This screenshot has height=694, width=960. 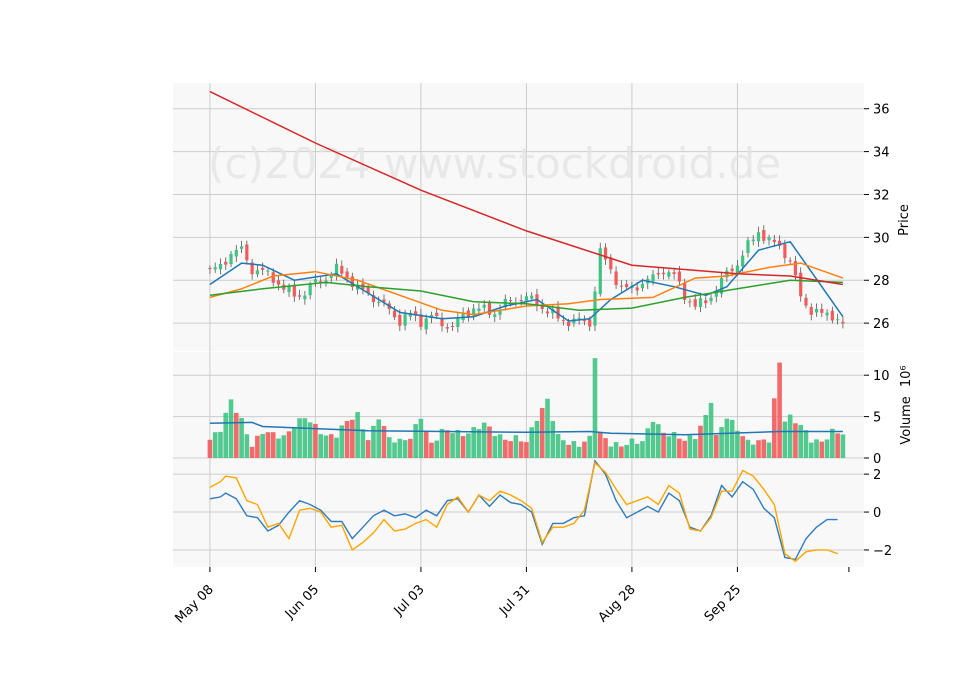 What do you see at coordinates (523, 510) in the screenshot?
I see `oscillator-line` at bounding box center [523, 510].